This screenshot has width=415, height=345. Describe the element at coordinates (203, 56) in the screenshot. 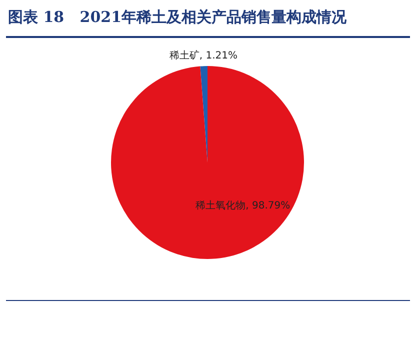

I see `slice-label: 稀土矿, 1.21%` at that location.